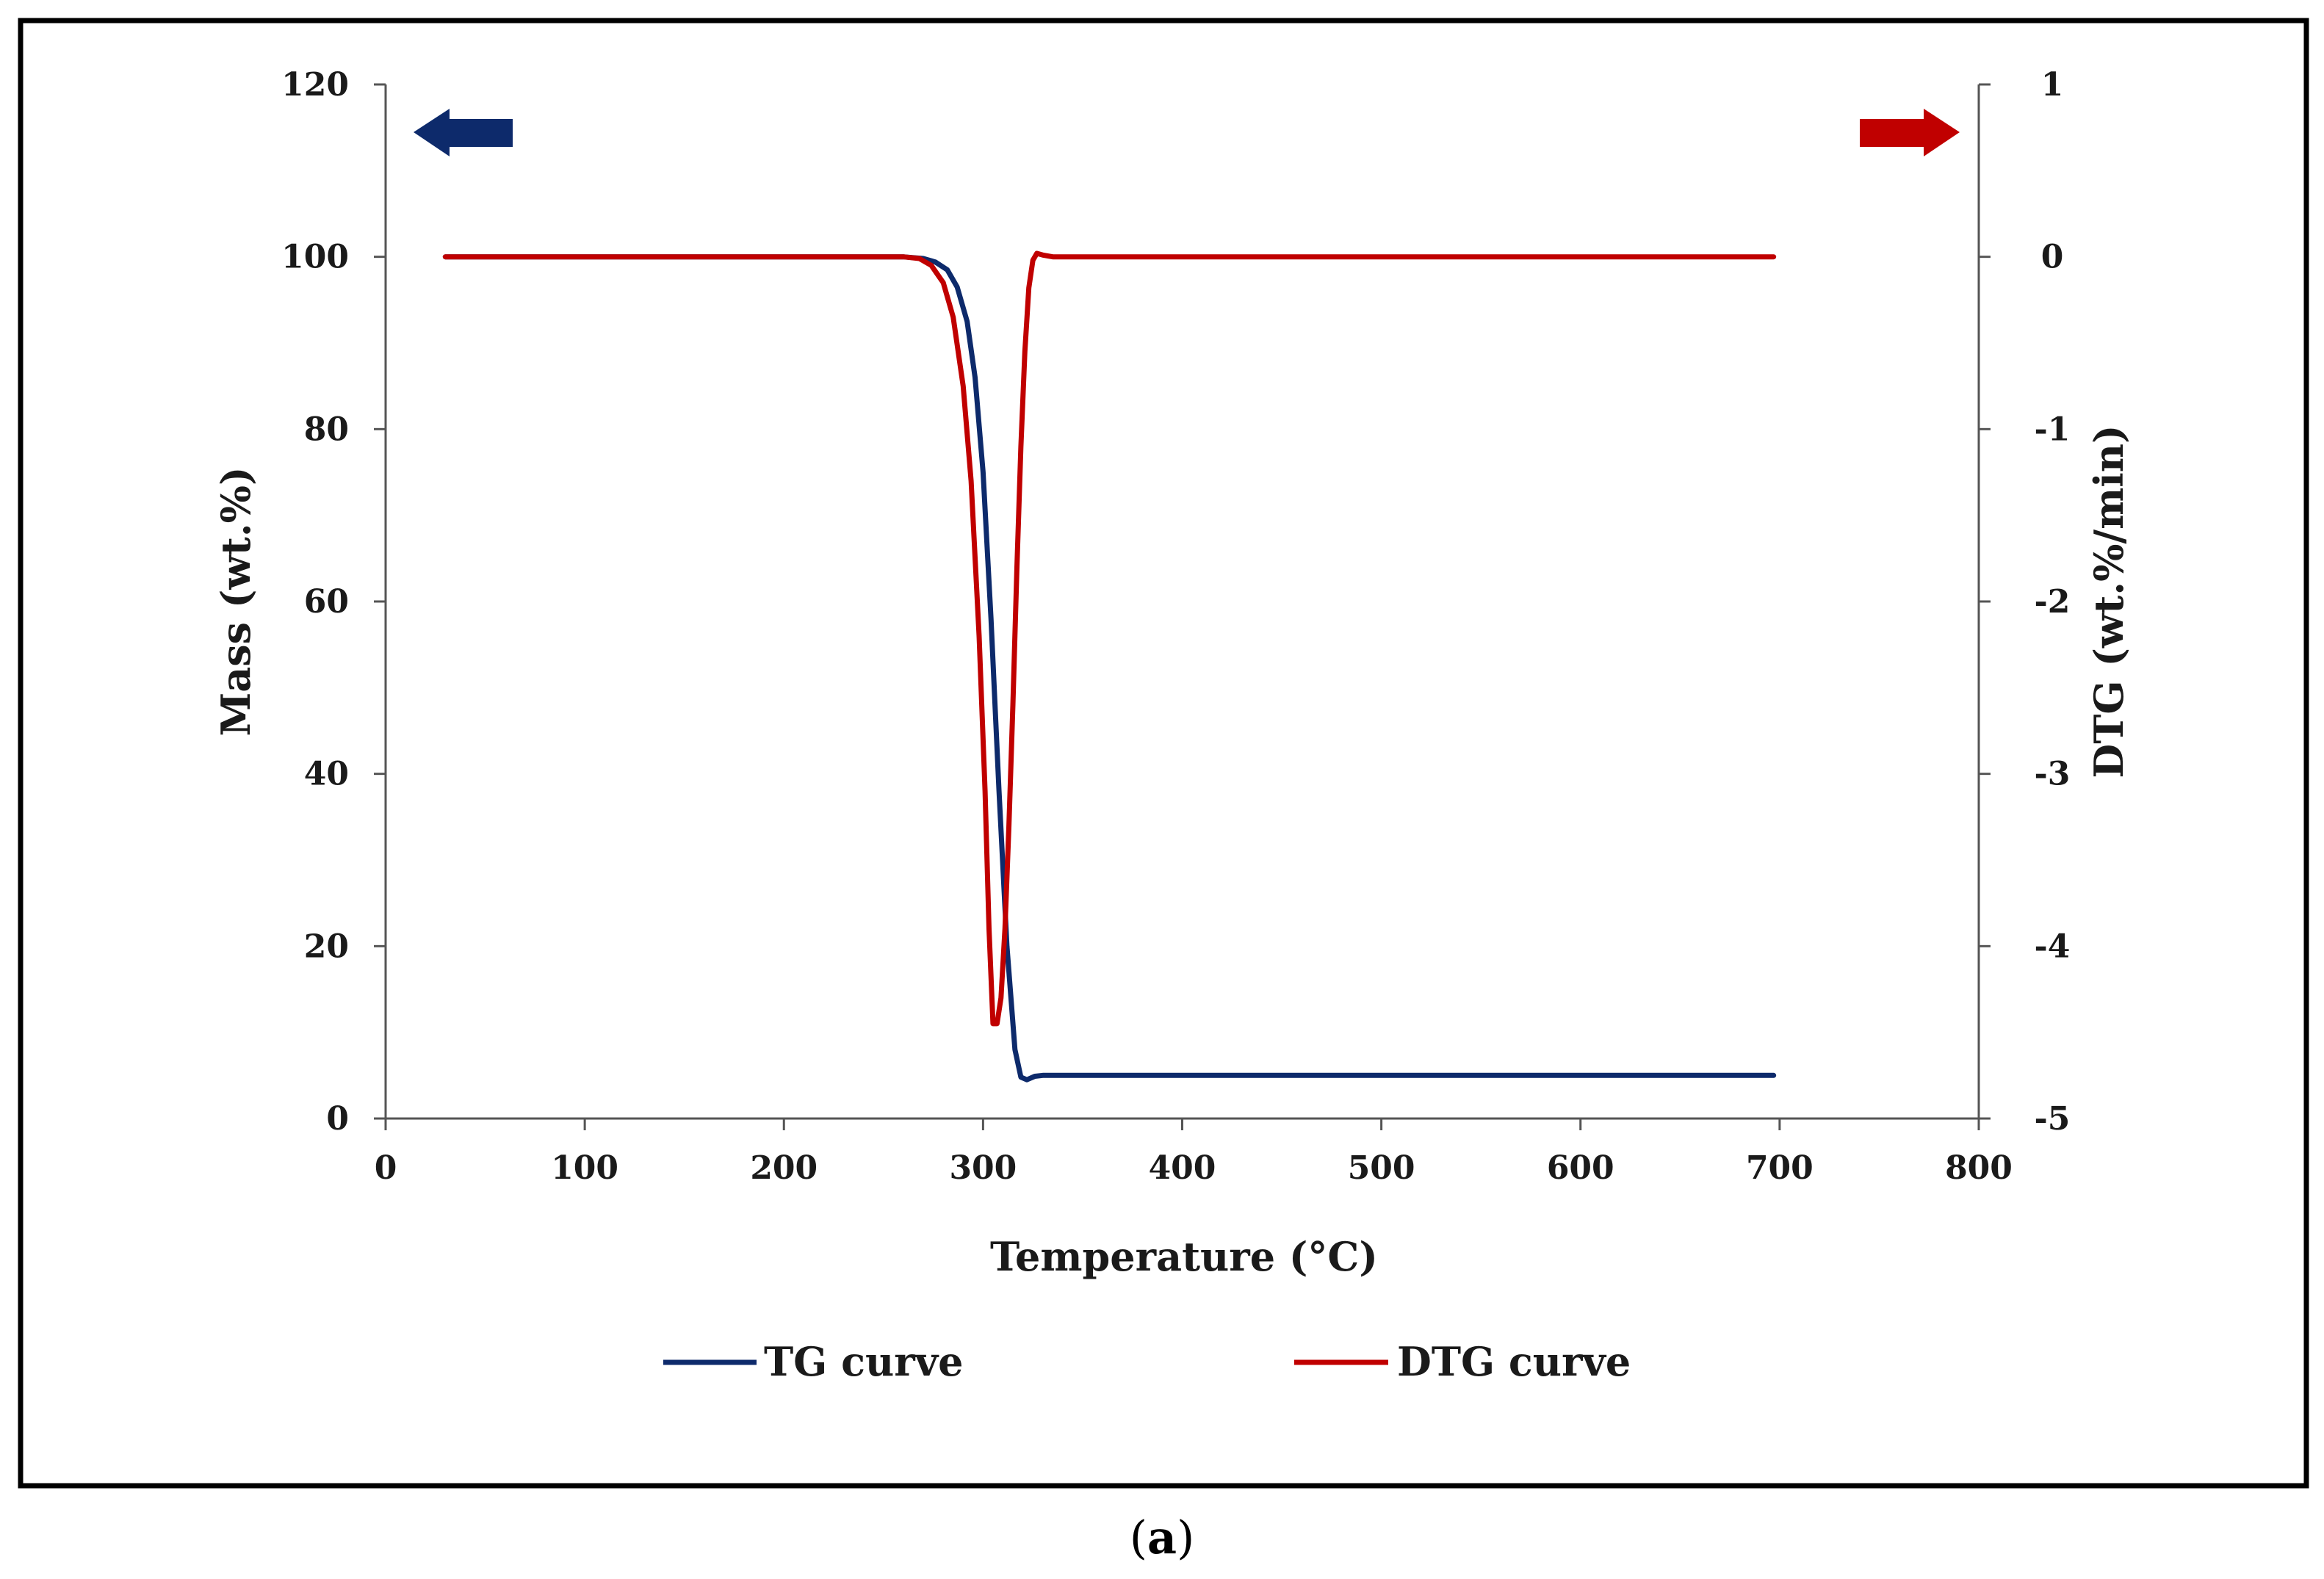 The width and height of the screenshot is (2324, 1579). Describe the element at coordinates (1182, 1168) in the screenshot. I see `x-tick-label: 400` at that location.